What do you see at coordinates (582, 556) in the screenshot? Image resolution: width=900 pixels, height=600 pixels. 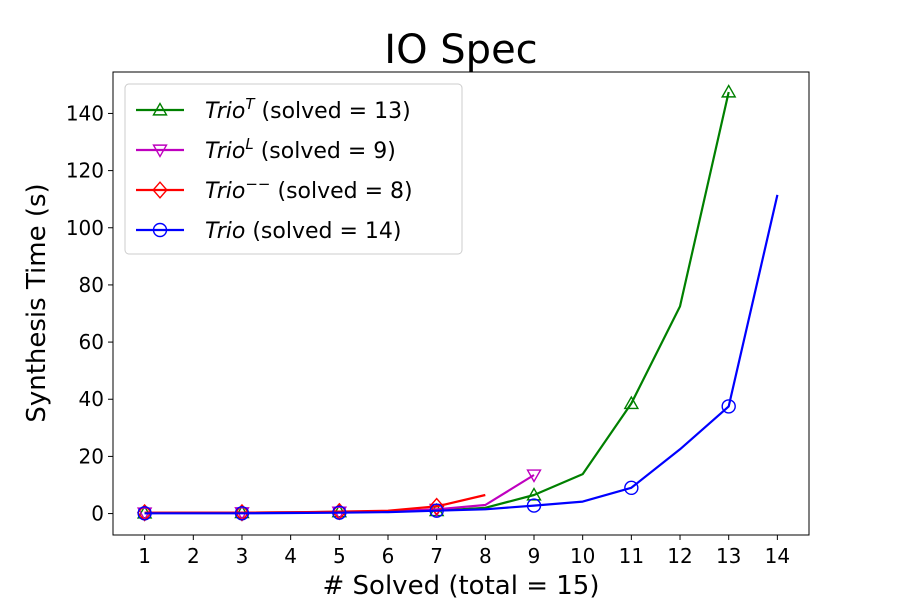 I see `x-tick-label: 10` at bounding box center [582, 556].